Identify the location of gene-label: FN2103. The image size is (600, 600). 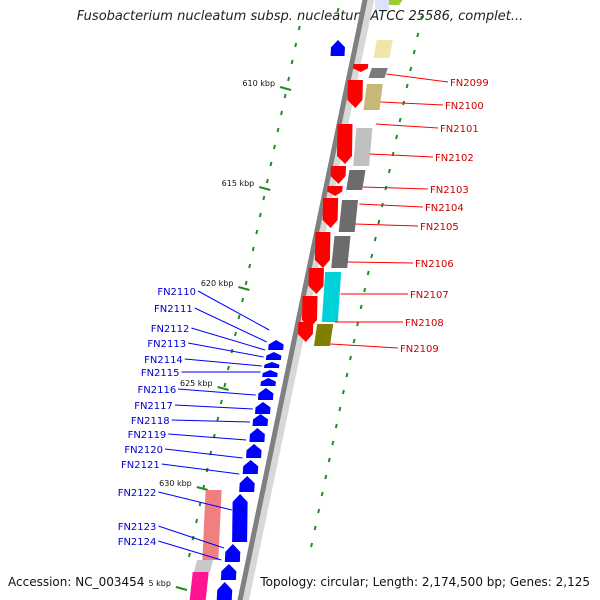
(449, 190).